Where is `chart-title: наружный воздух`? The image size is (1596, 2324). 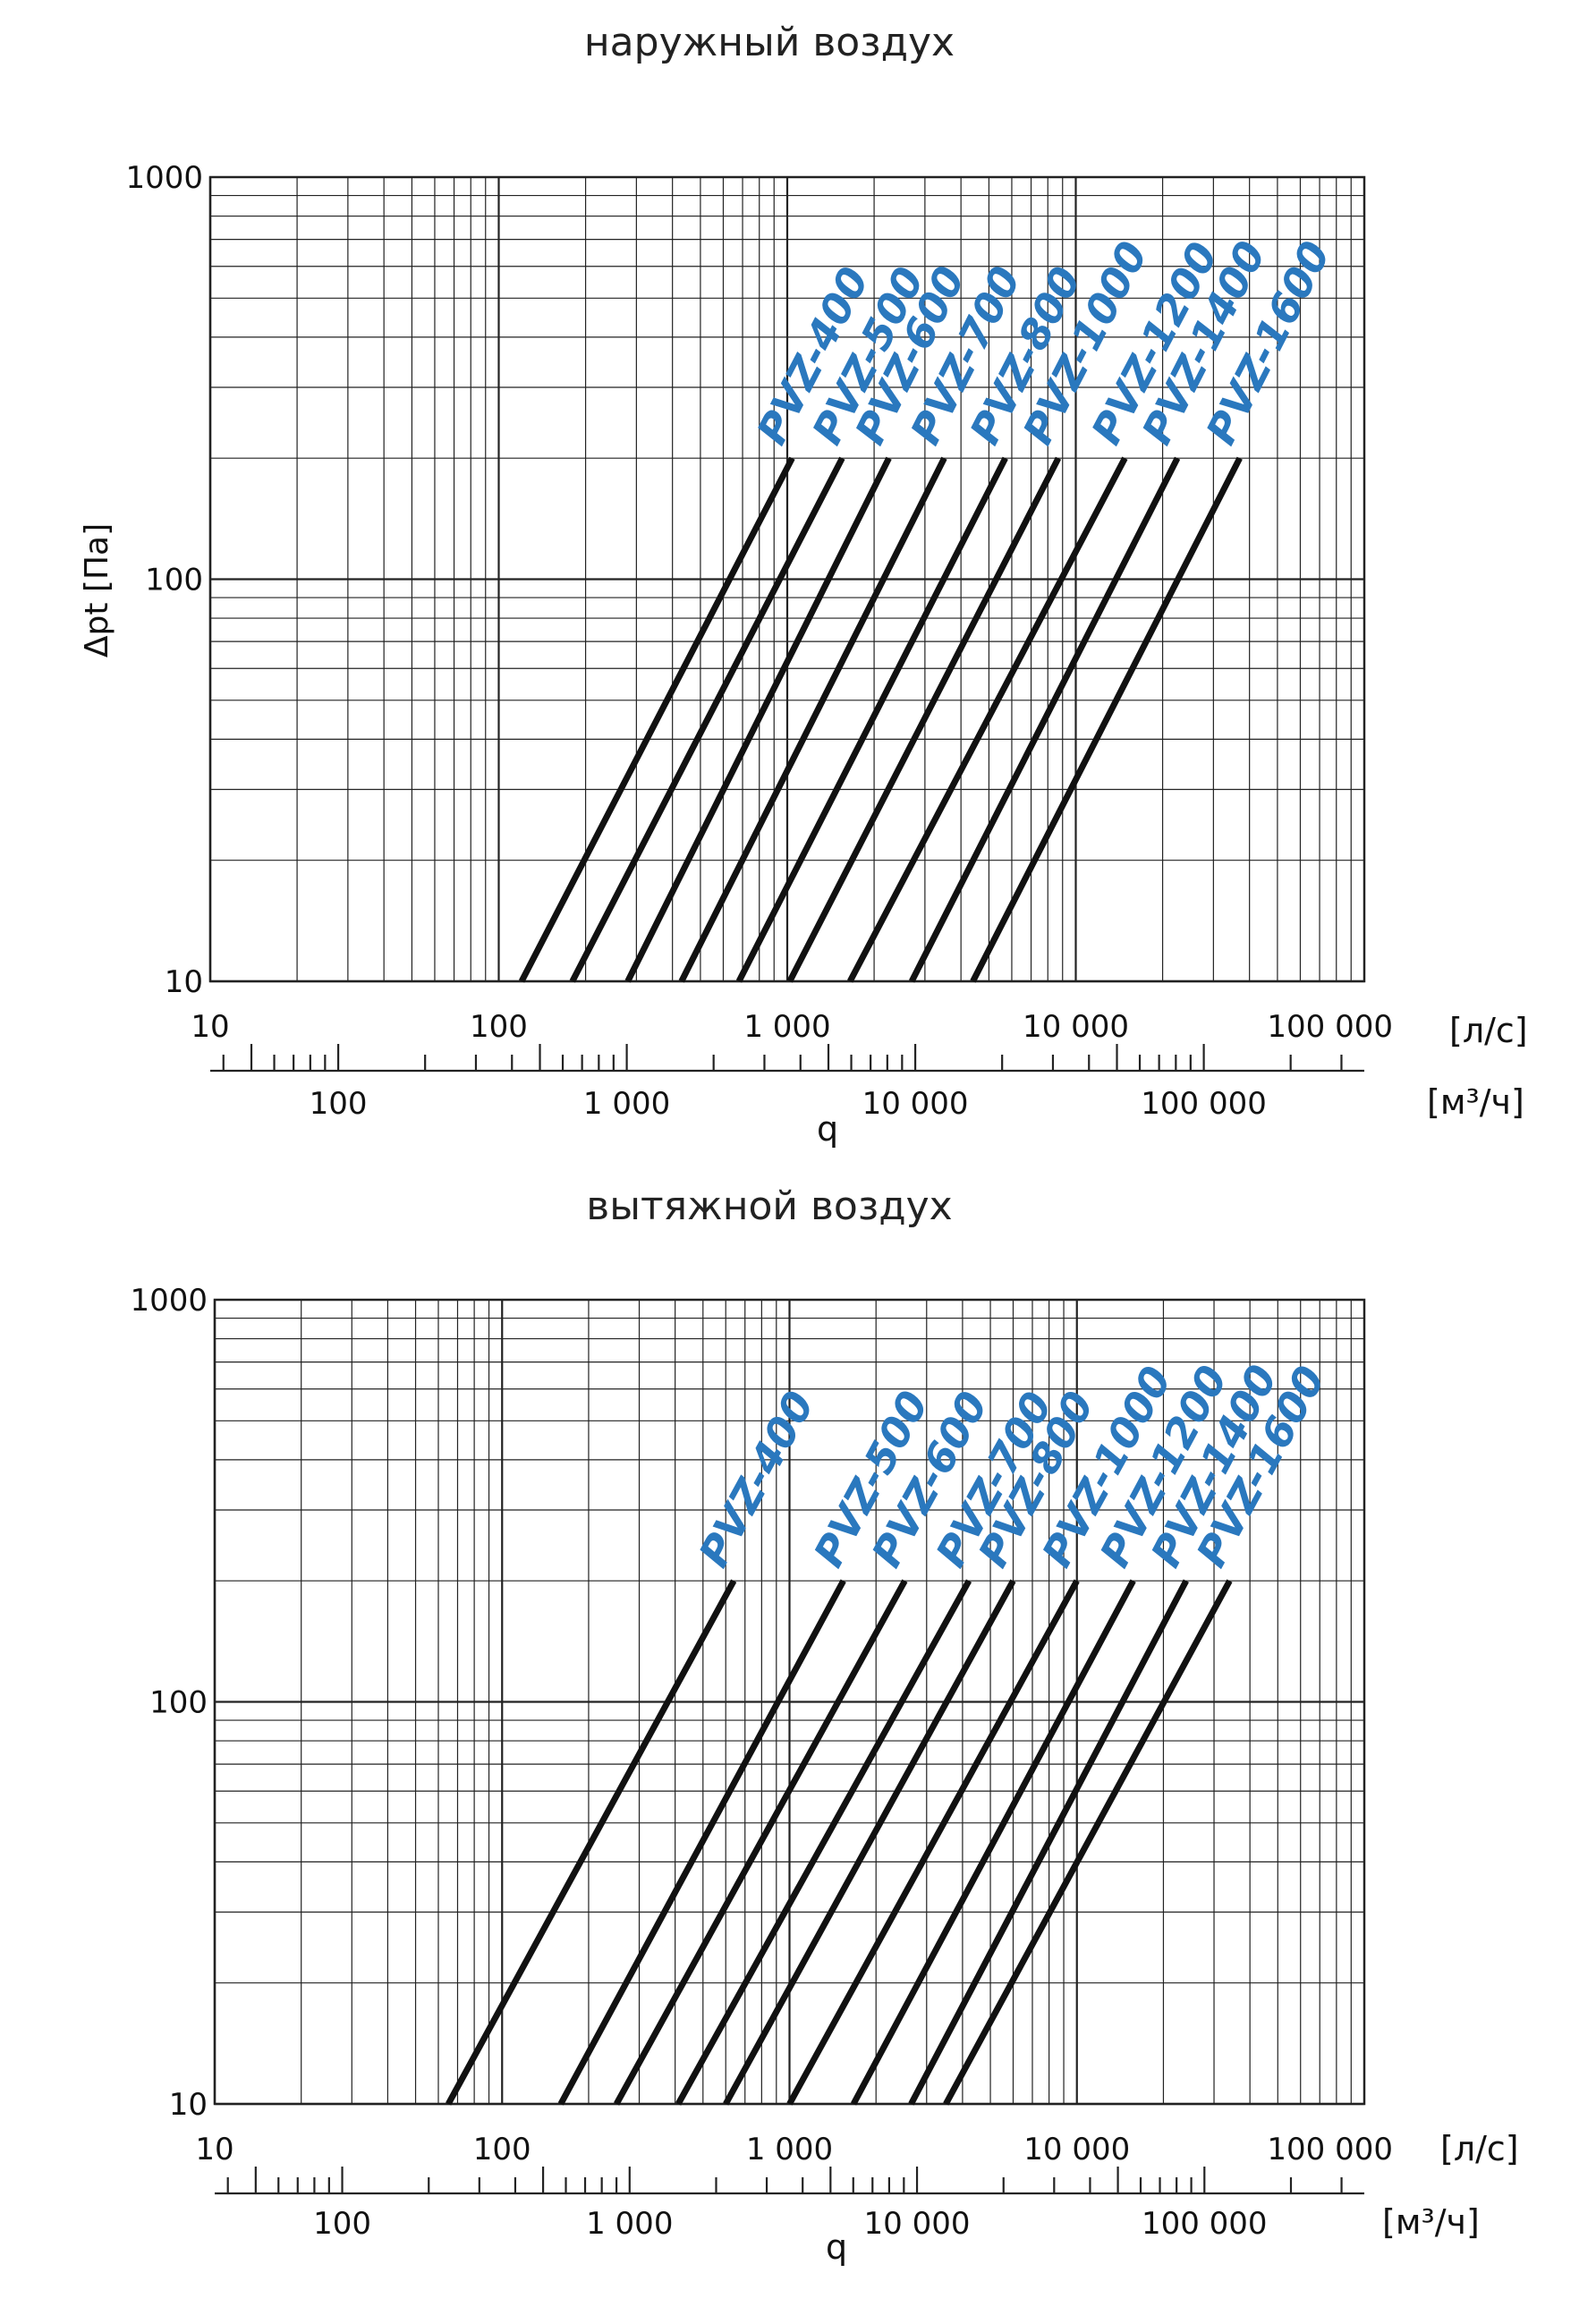 chart-title: наружный воздух is located at coordinates (770, 42).